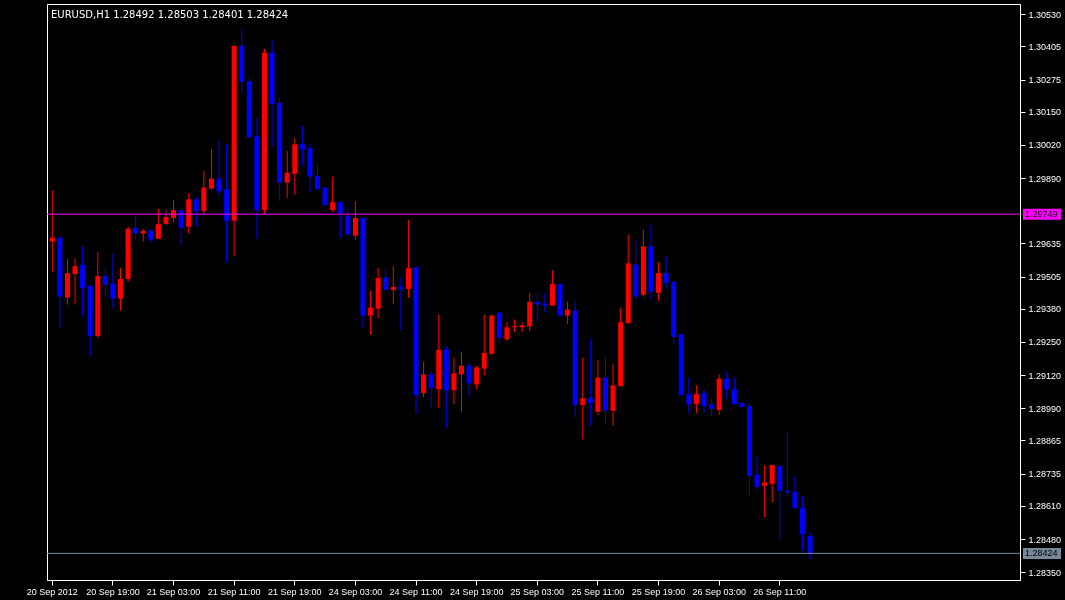 This screenshot has width=1065, height=600. I want to click on x-tick-label: 24 Sep 03:00, so click(355, 591).